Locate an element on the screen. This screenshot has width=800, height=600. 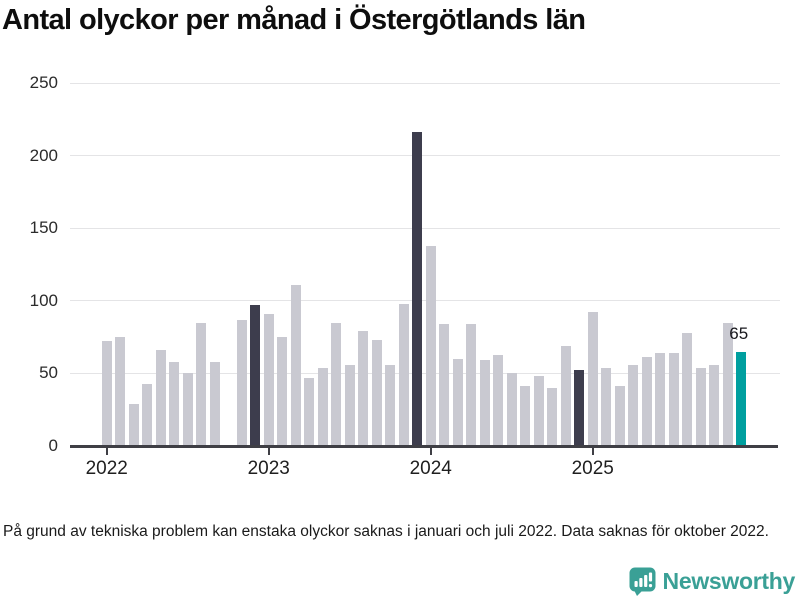
y-axis-label-150: 150 is located at coordinates (43, 228).